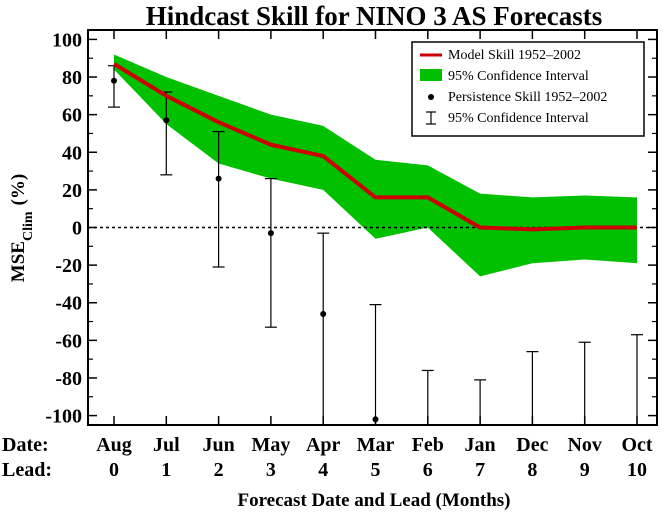 This screenshot has width=663, height=514. What do you see at coordinates (72, 78) in the screenshot?
I see `y-tick-label: 80` at bounding box center [72, 78].